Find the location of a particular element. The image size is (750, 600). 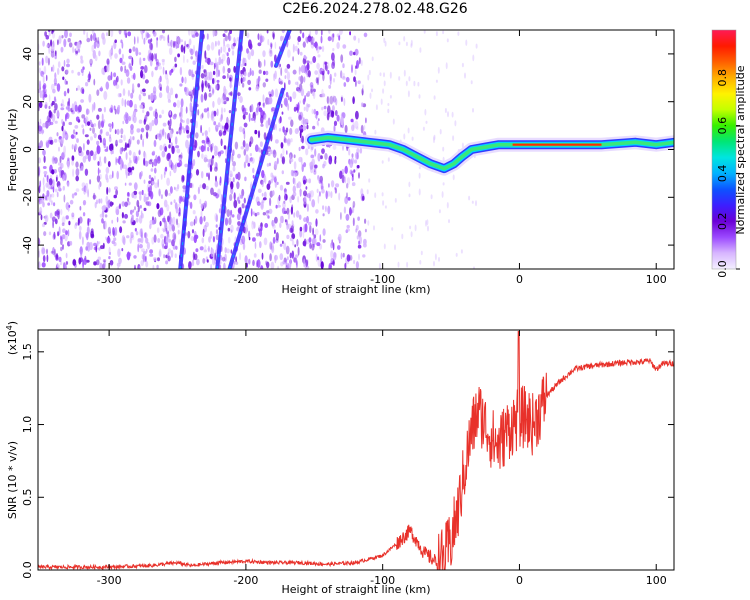

snr-exponent-label: (x104) is located at coordinates (12, 338).